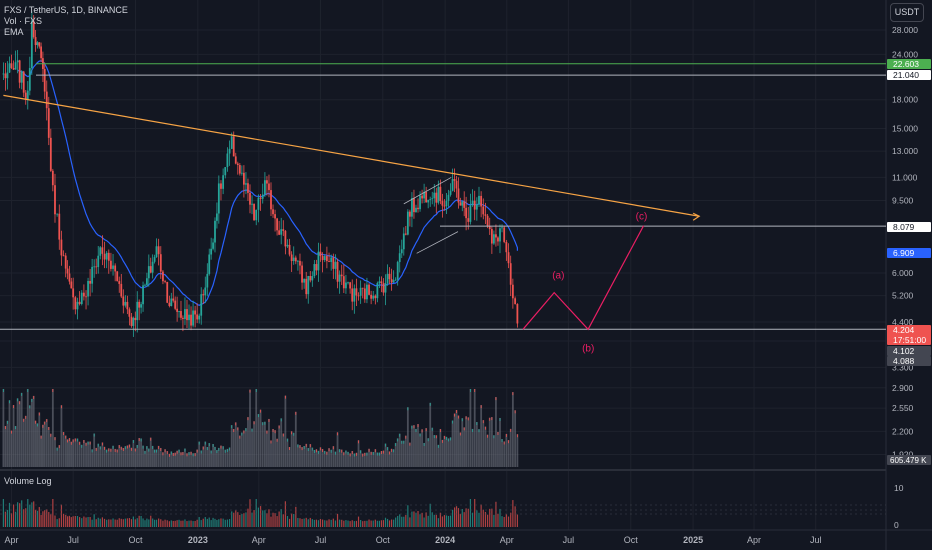 The width and height of the screenshot is (932, 550). Describe the element at coordinates (23, 21) in the screenshot. I see `volume-legend: Vol · FXS` at that location.